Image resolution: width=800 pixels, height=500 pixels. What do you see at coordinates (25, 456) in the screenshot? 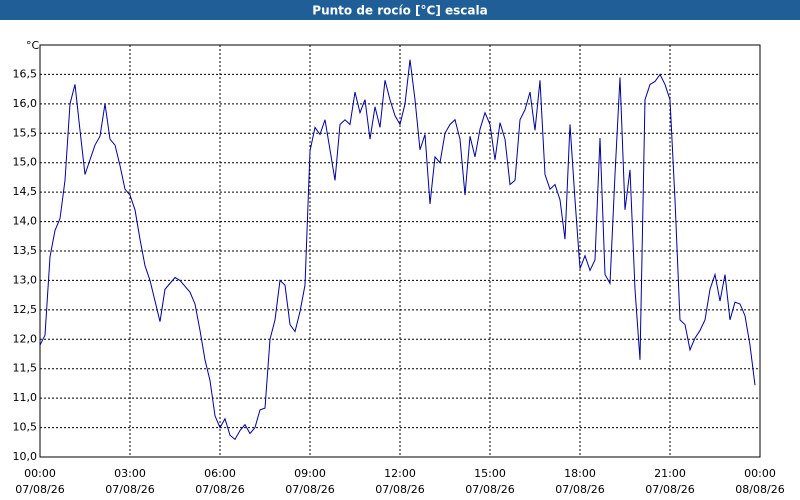
I see `y-tick-label: 10,0` at bounding box center [25, 456].